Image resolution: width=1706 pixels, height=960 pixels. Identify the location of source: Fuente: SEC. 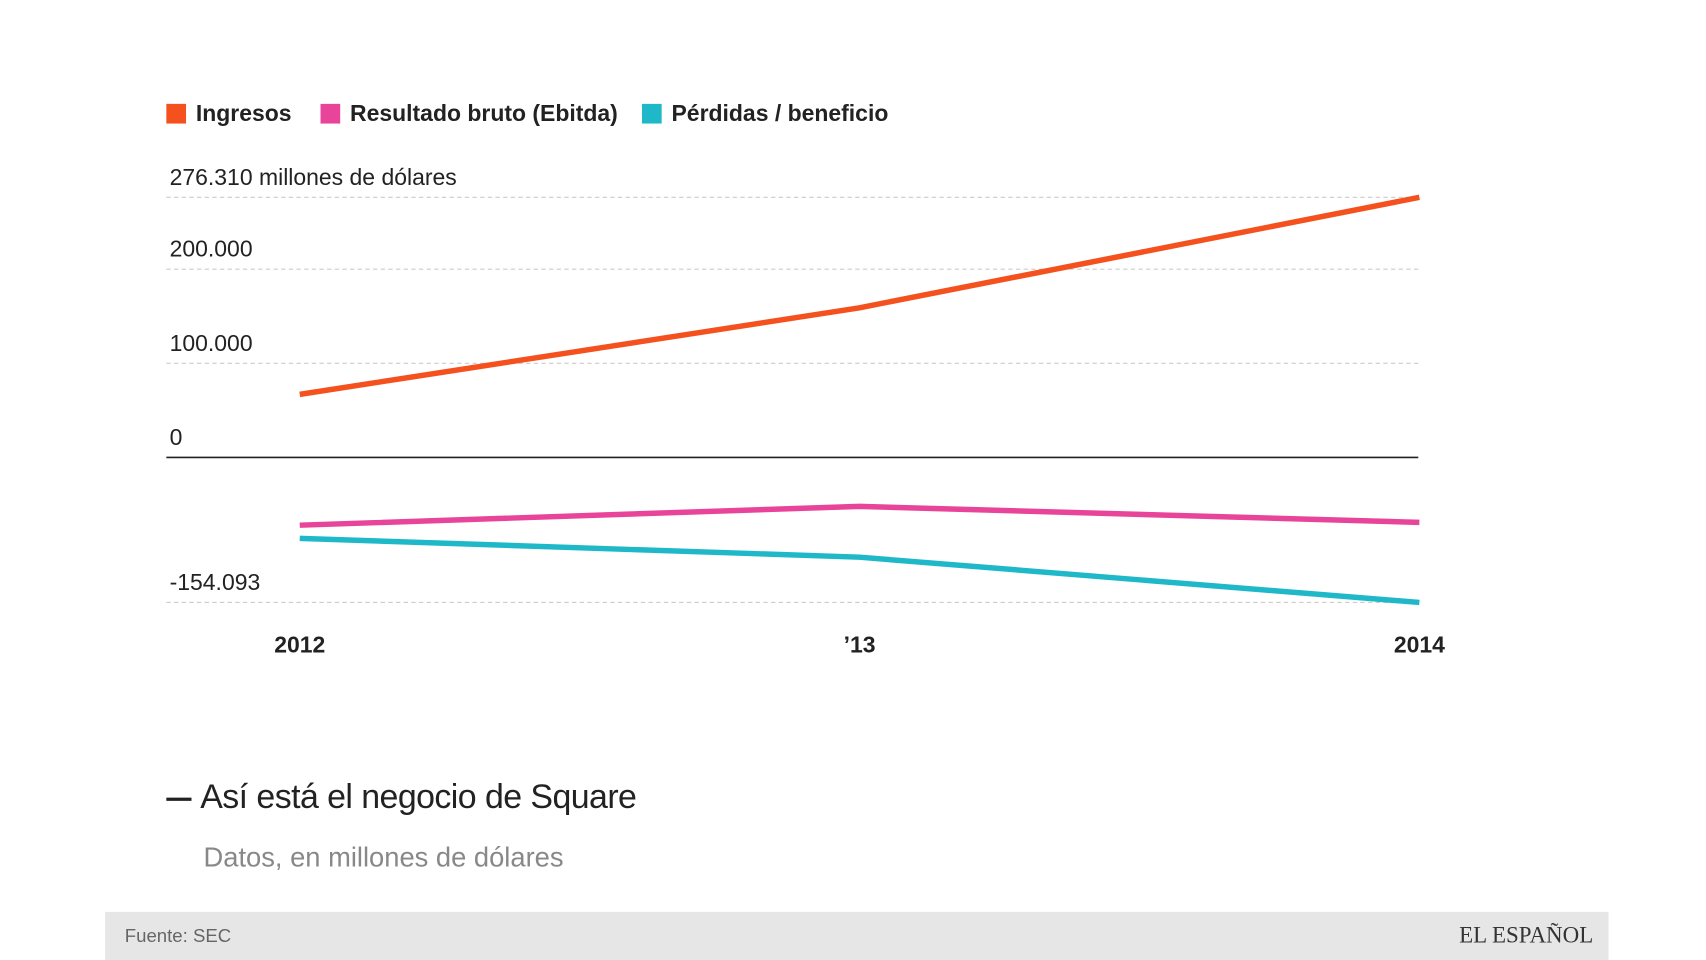
(178, 935).